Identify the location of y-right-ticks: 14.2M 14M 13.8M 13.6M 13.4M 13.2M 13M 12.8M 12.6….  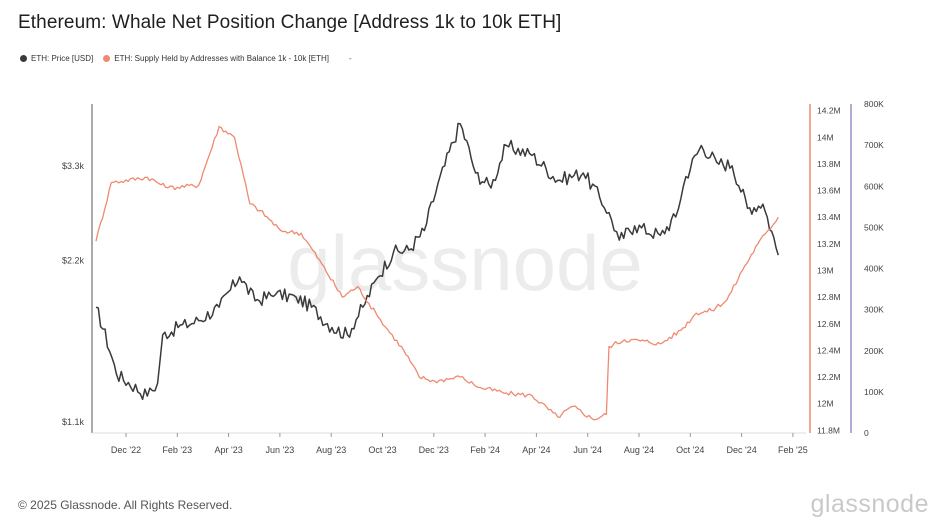
(829, 271).